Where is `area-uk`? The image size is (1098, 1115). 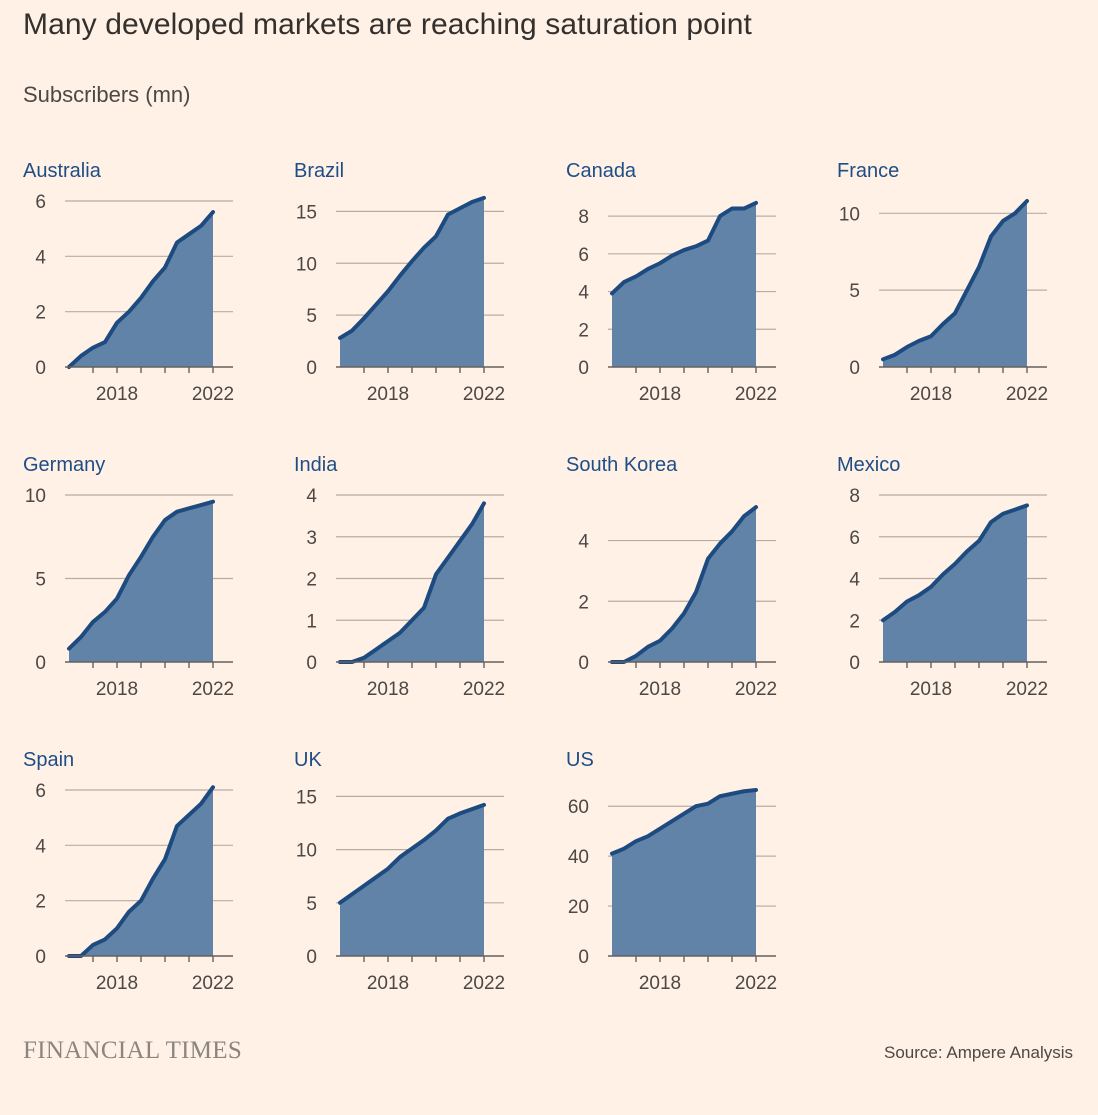 area-uk is located at coordinates (412, 880).